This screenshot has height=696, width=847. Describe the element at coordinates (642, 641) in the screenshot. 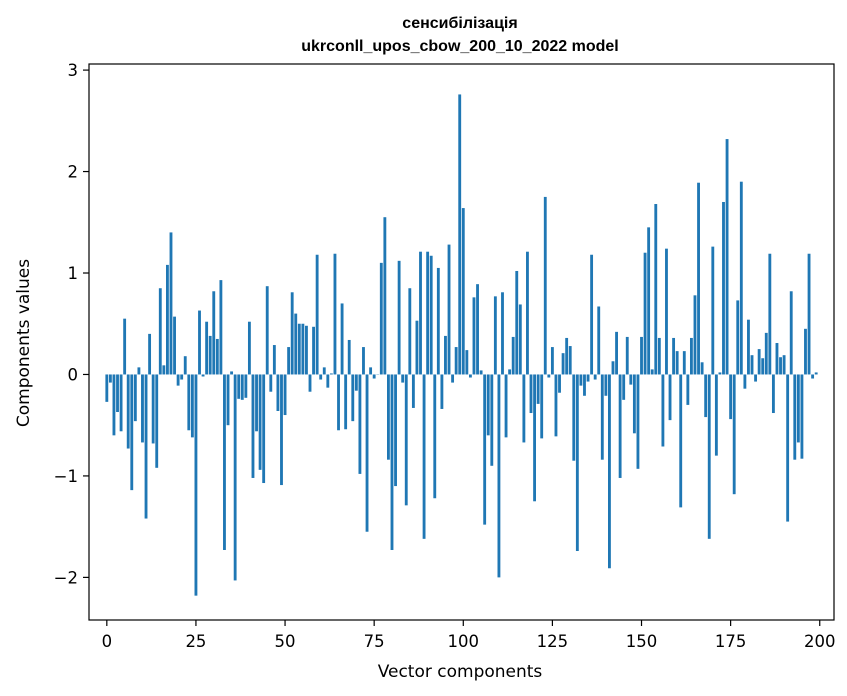

I see `x-tick-label: 150` at that location.